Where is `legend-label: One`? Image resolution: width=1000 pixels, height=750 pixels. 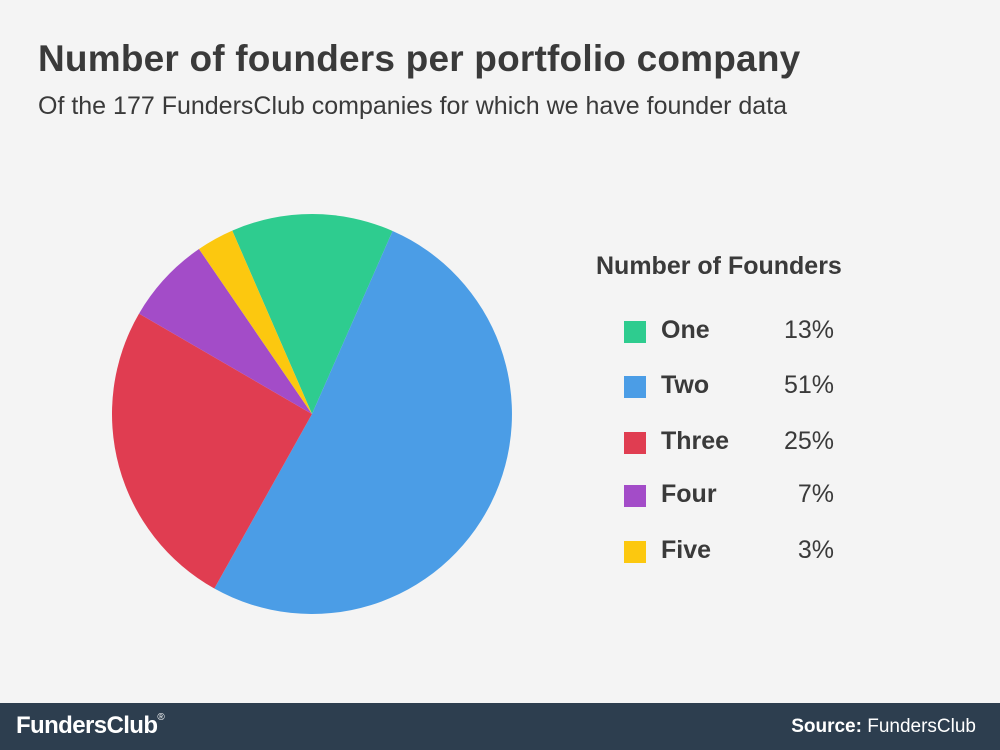
legend-label: One is located at coordinates (685, 330).